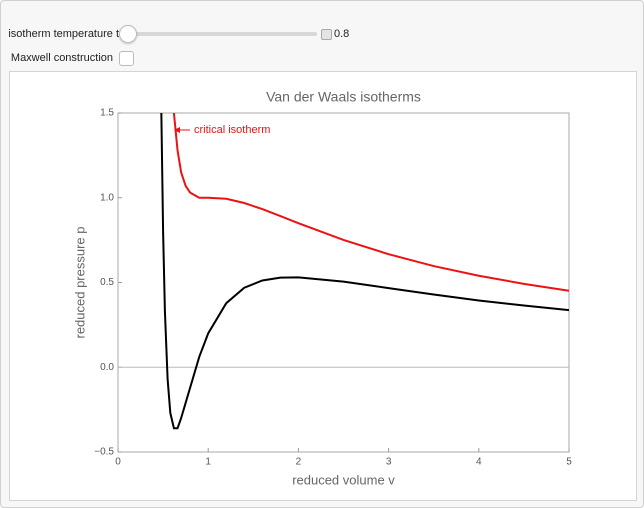  Describe the element at coordinates (177, 130) in the screenshot. I see `annotation-arrowhead` at that location.